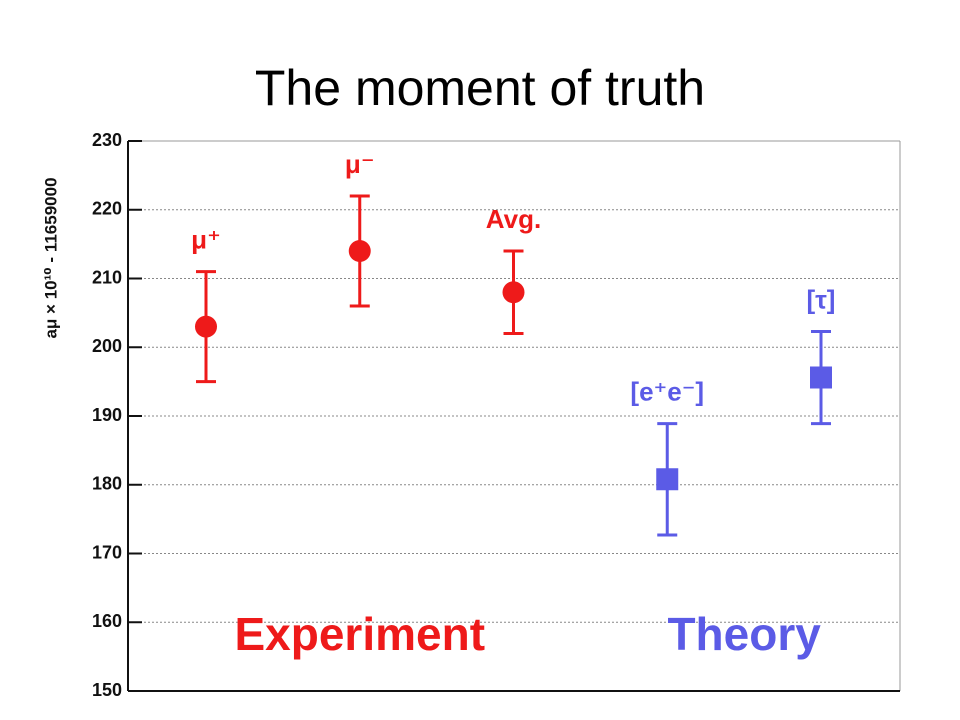 This screenshot has height=720, width=960. What do you see at coordinates (359, 634) in the screenshot?
I see `group-label: Experiment` at bounding box center [359, 634].